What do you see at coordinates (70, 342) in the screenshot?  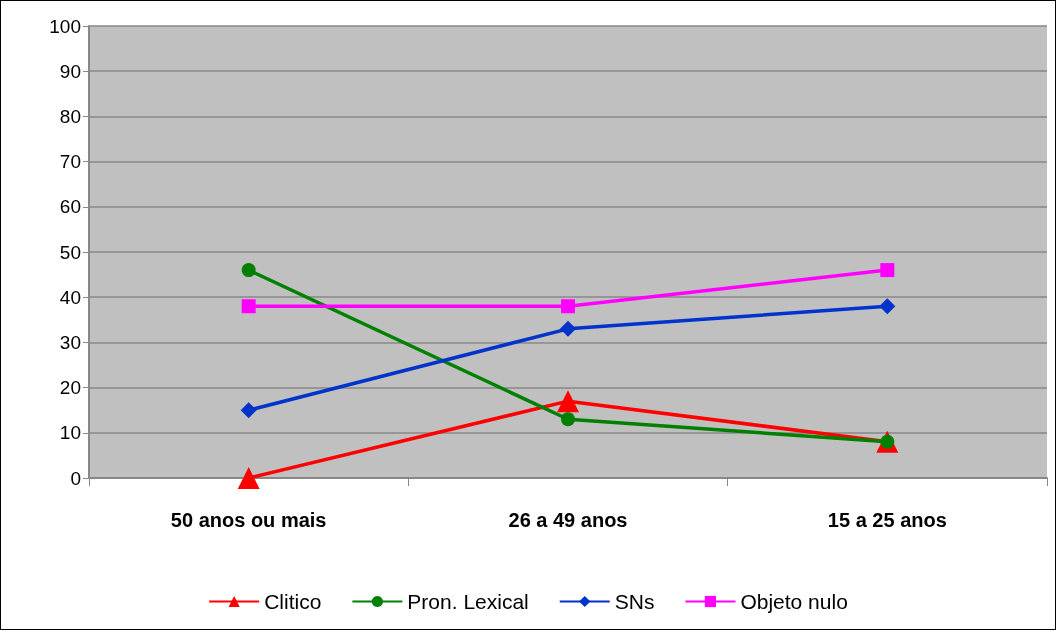 I see `y-tick-label: 30` at bounding box center [70, 342].